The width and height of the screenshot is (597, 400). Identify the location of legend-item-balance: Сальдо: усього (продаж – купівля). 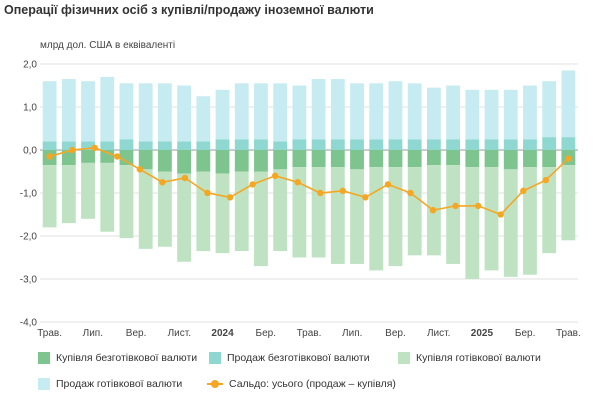
(301, 384).